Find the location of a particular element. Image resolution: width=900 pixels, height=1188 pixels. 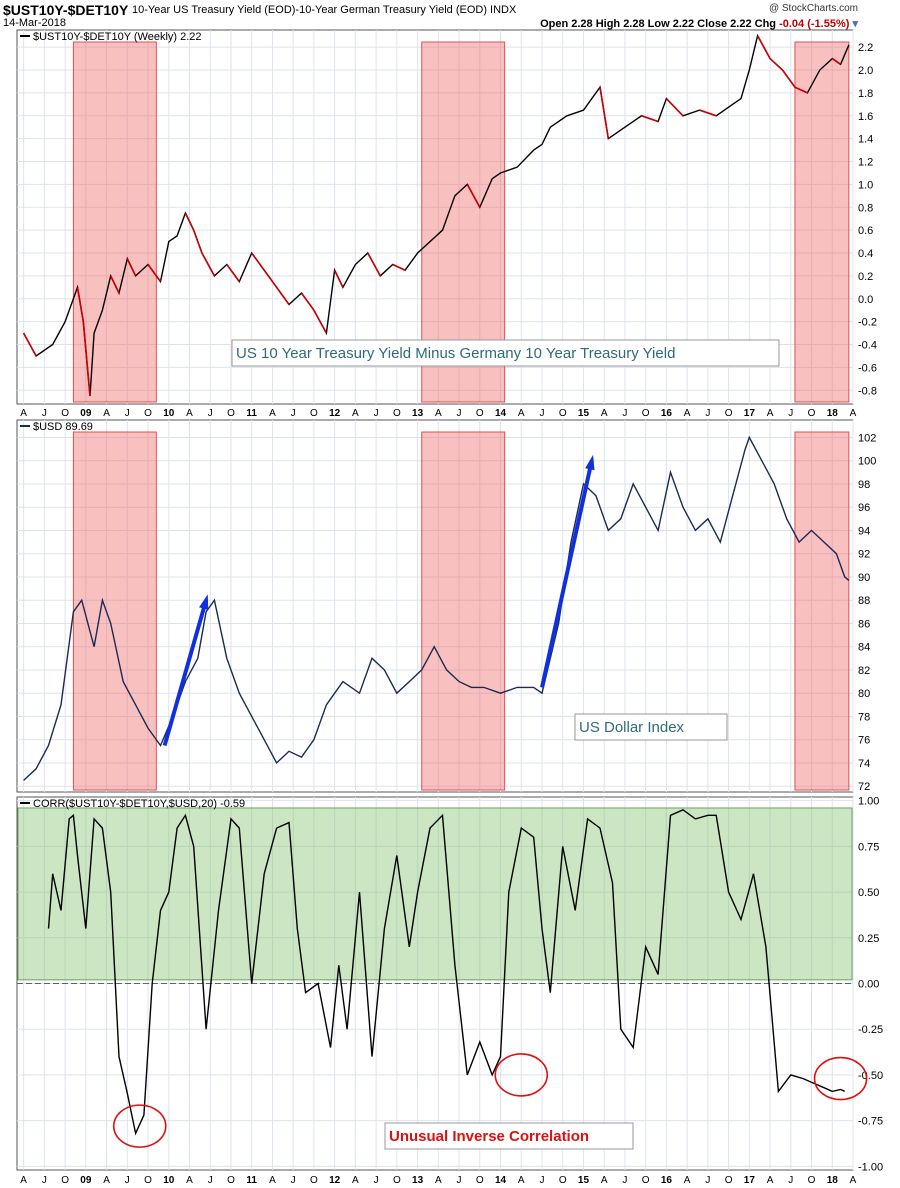

y-tick-label: -0.50 is located at coordinates (870, 1076).